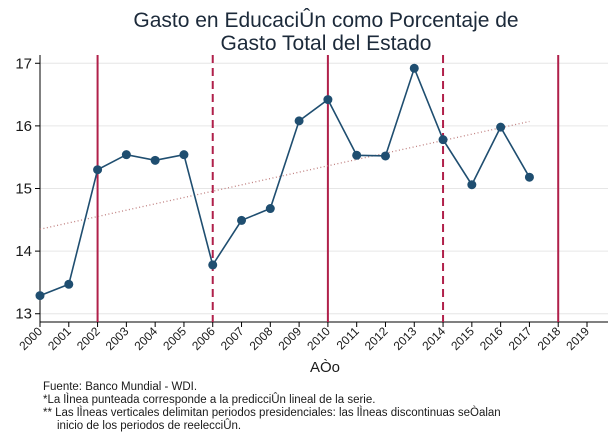 The width and height of the screenshot is (616, 437). I want to click on y-tick-label-15: 15, so click(23, 189).